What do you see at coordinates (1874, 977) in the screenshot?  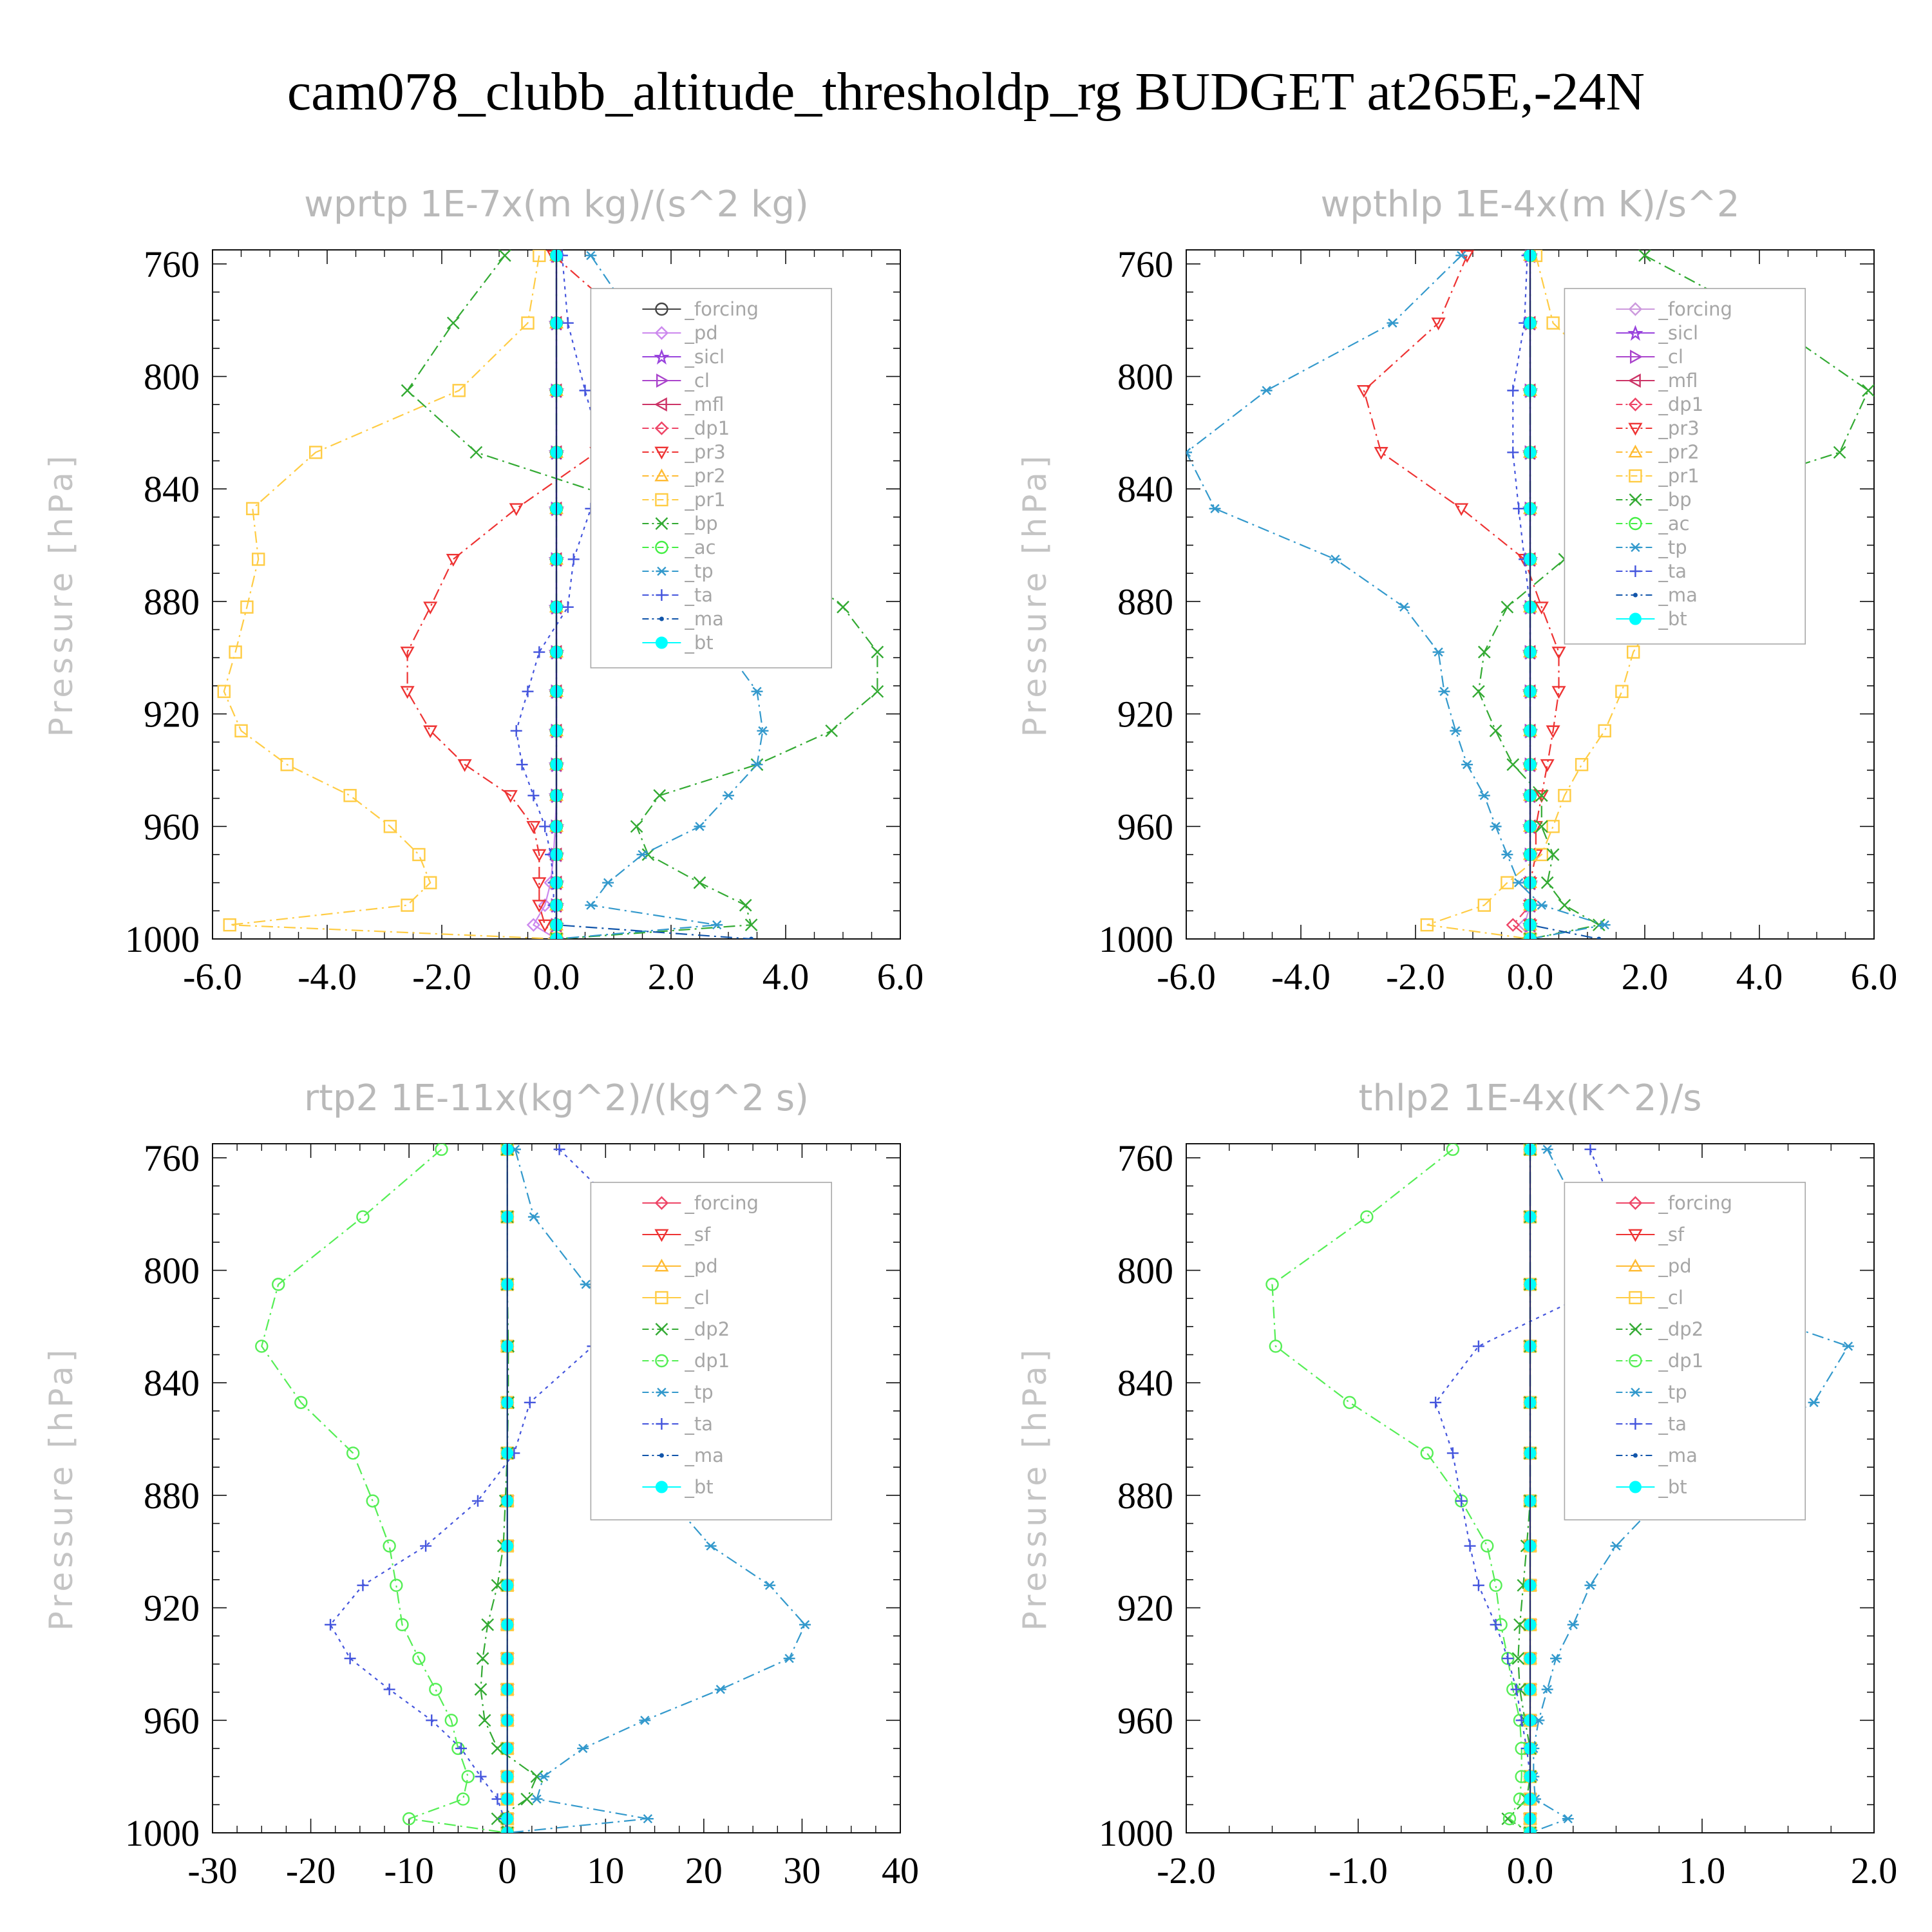 I see `x-tick-label: 6.0` at bounding box center [1874, 977].